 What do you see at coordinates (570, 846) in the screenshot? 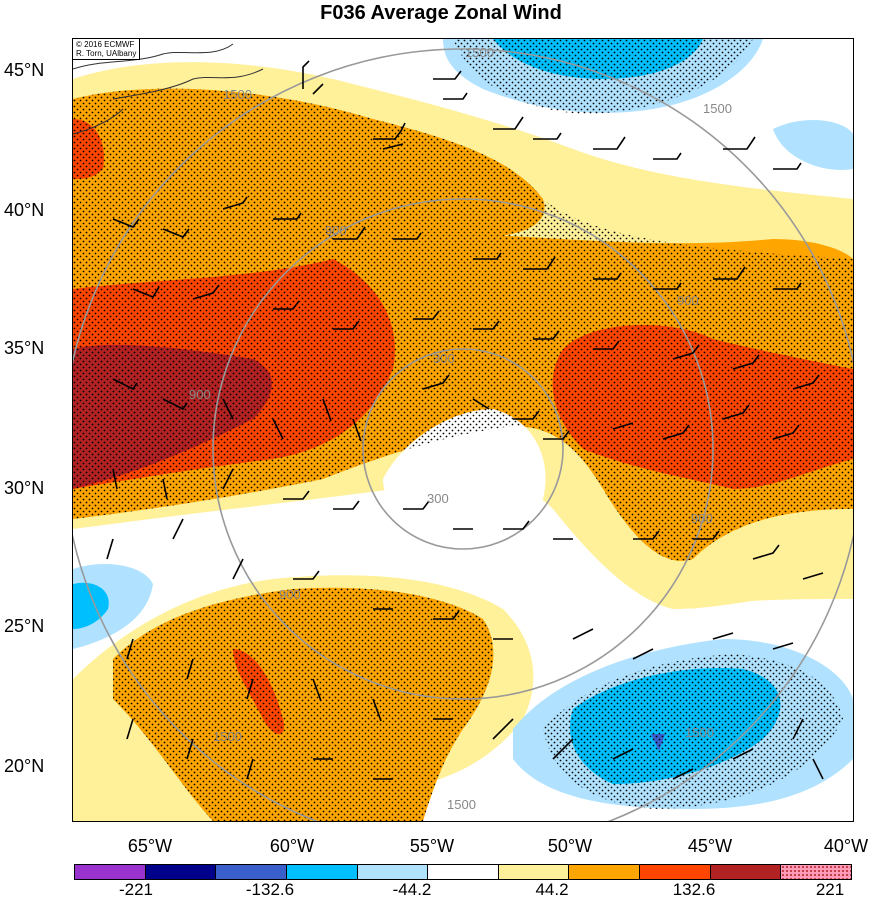
I see `lon-label: 50°W` at bounding box center [570, 846].